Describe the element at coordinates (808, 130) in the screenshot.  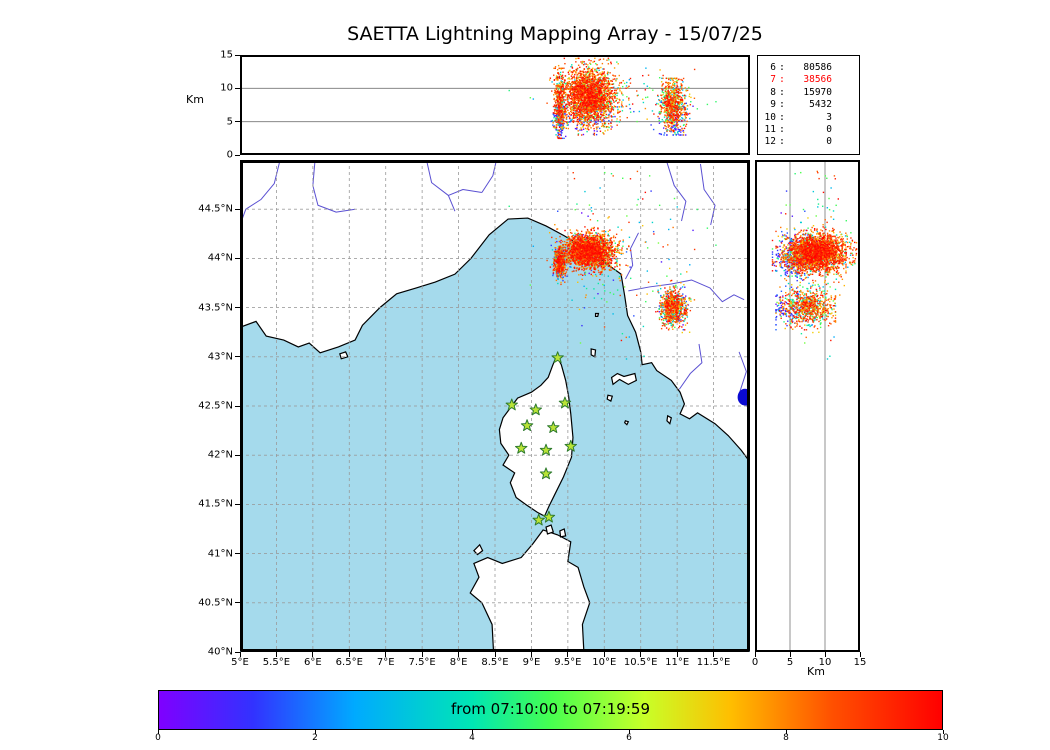
I see `legend-row: 11: 0` at that location.